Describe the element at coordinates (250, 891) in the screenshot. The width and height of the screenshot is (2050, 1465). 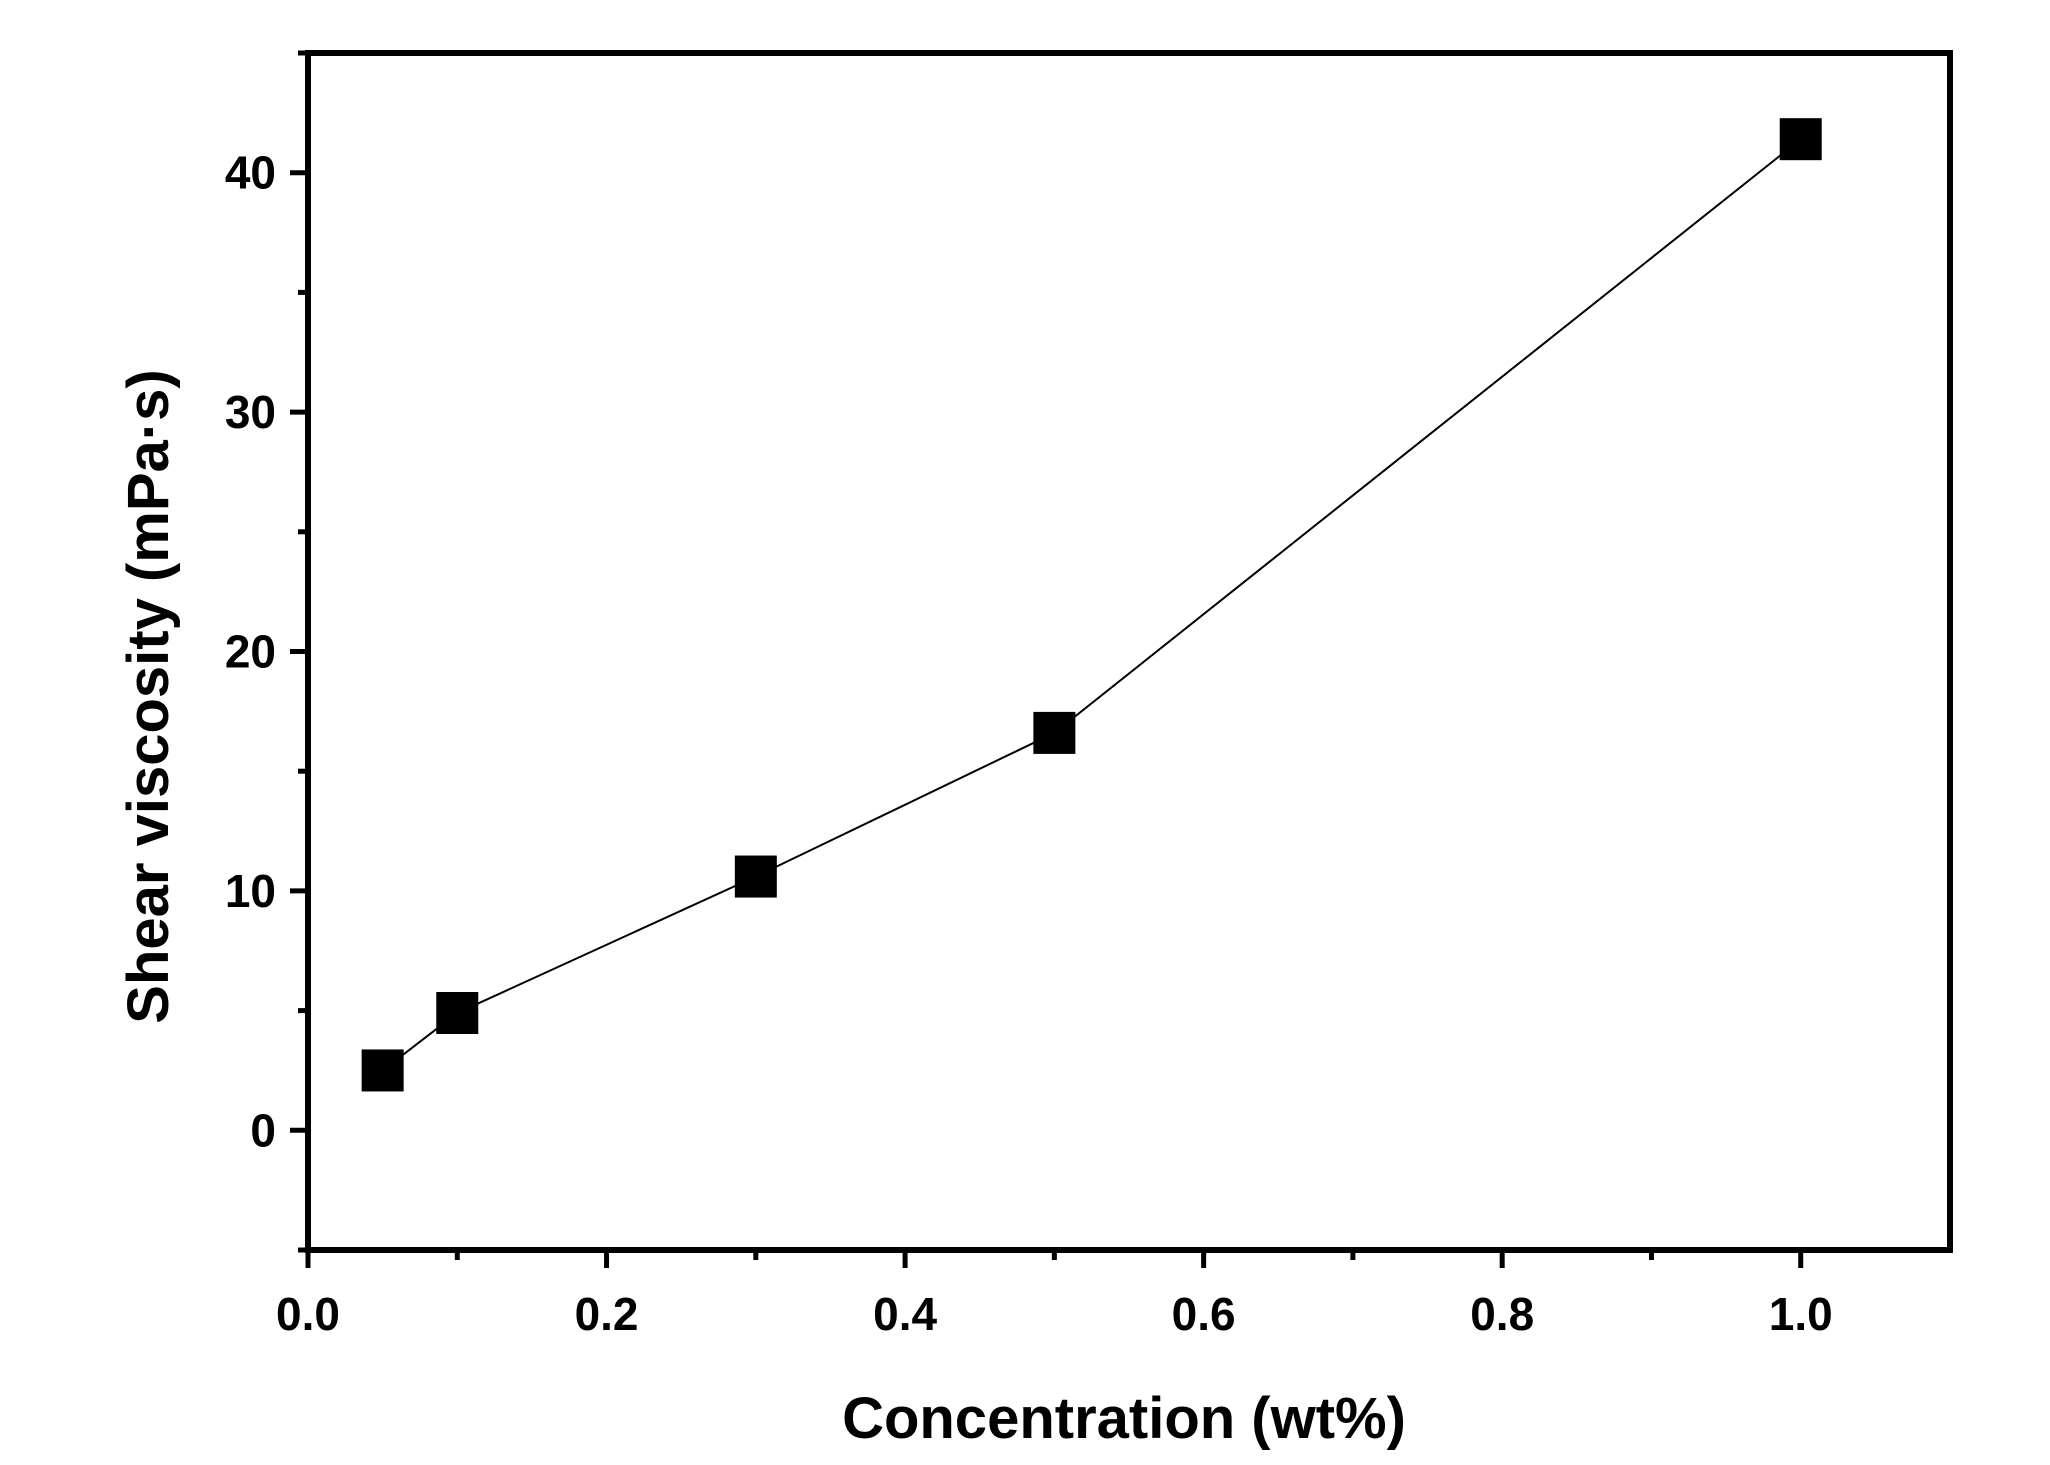
I see `y-tick-label: 10` at that location.